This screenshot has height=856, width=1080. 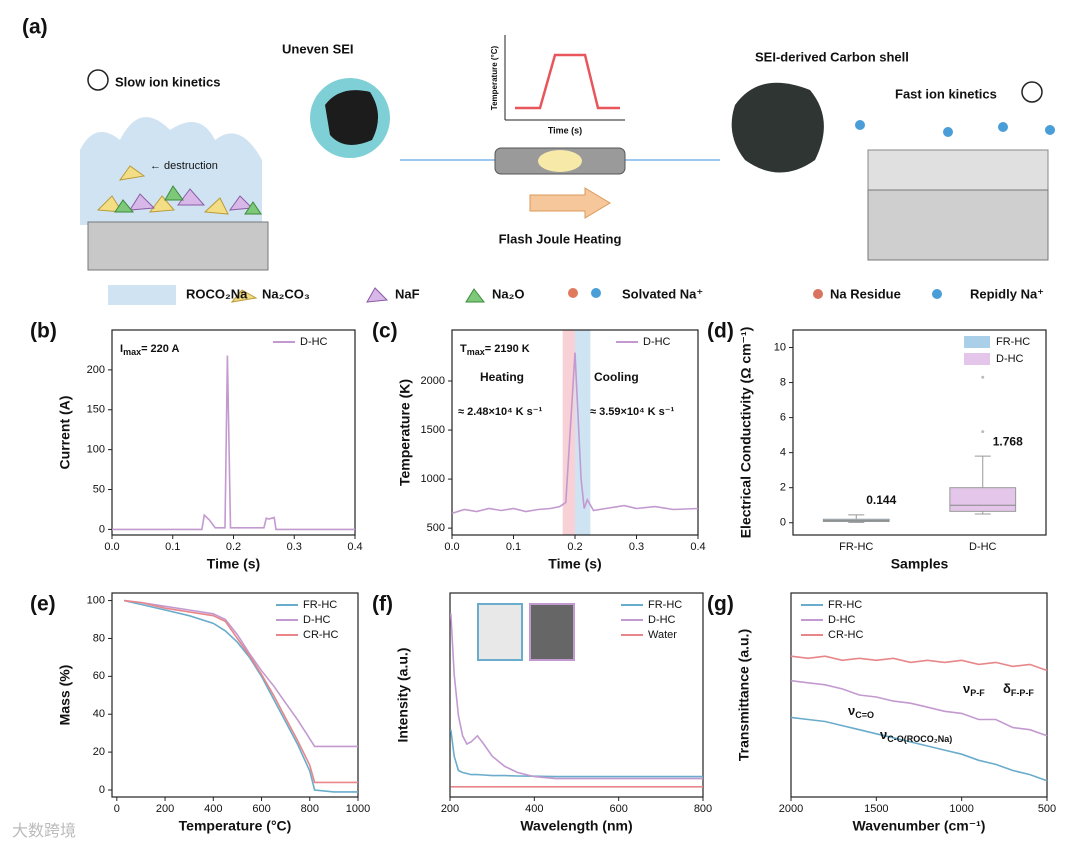 I want to click on y-axis-label: Electrical Conductivity (Ω cm⁻¹), so click(x=746, y=433).